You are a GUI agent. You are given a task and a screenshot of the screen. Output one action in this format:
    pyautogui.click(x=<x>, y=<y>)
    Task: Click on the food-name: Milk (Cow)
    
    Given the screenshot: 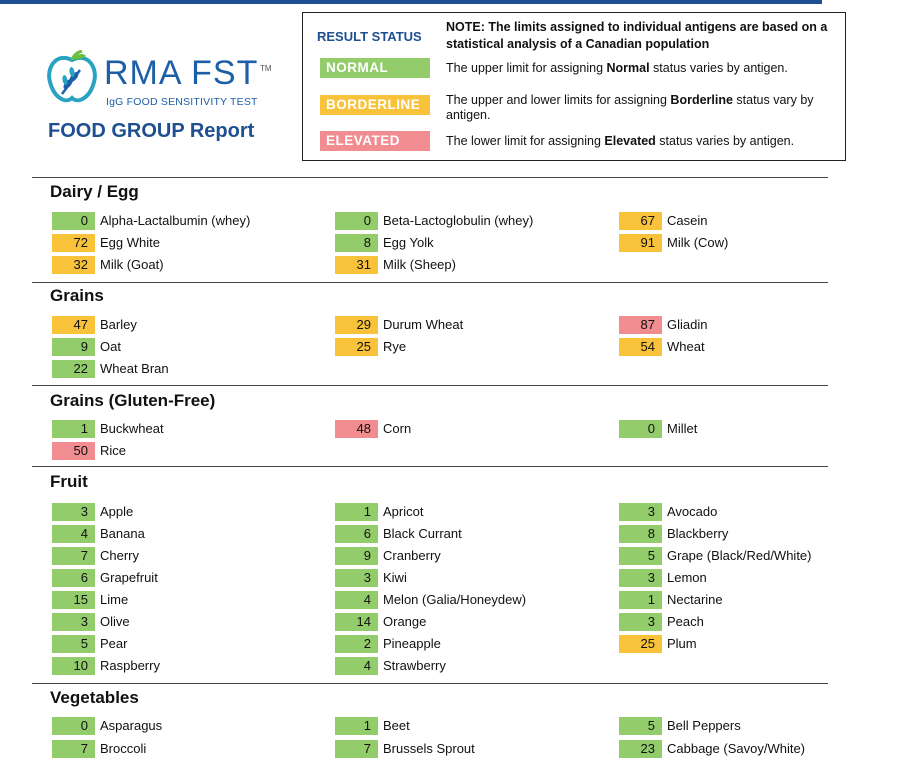 What is the action you would take?
    pyautogui.click(x=698, y=242)
    